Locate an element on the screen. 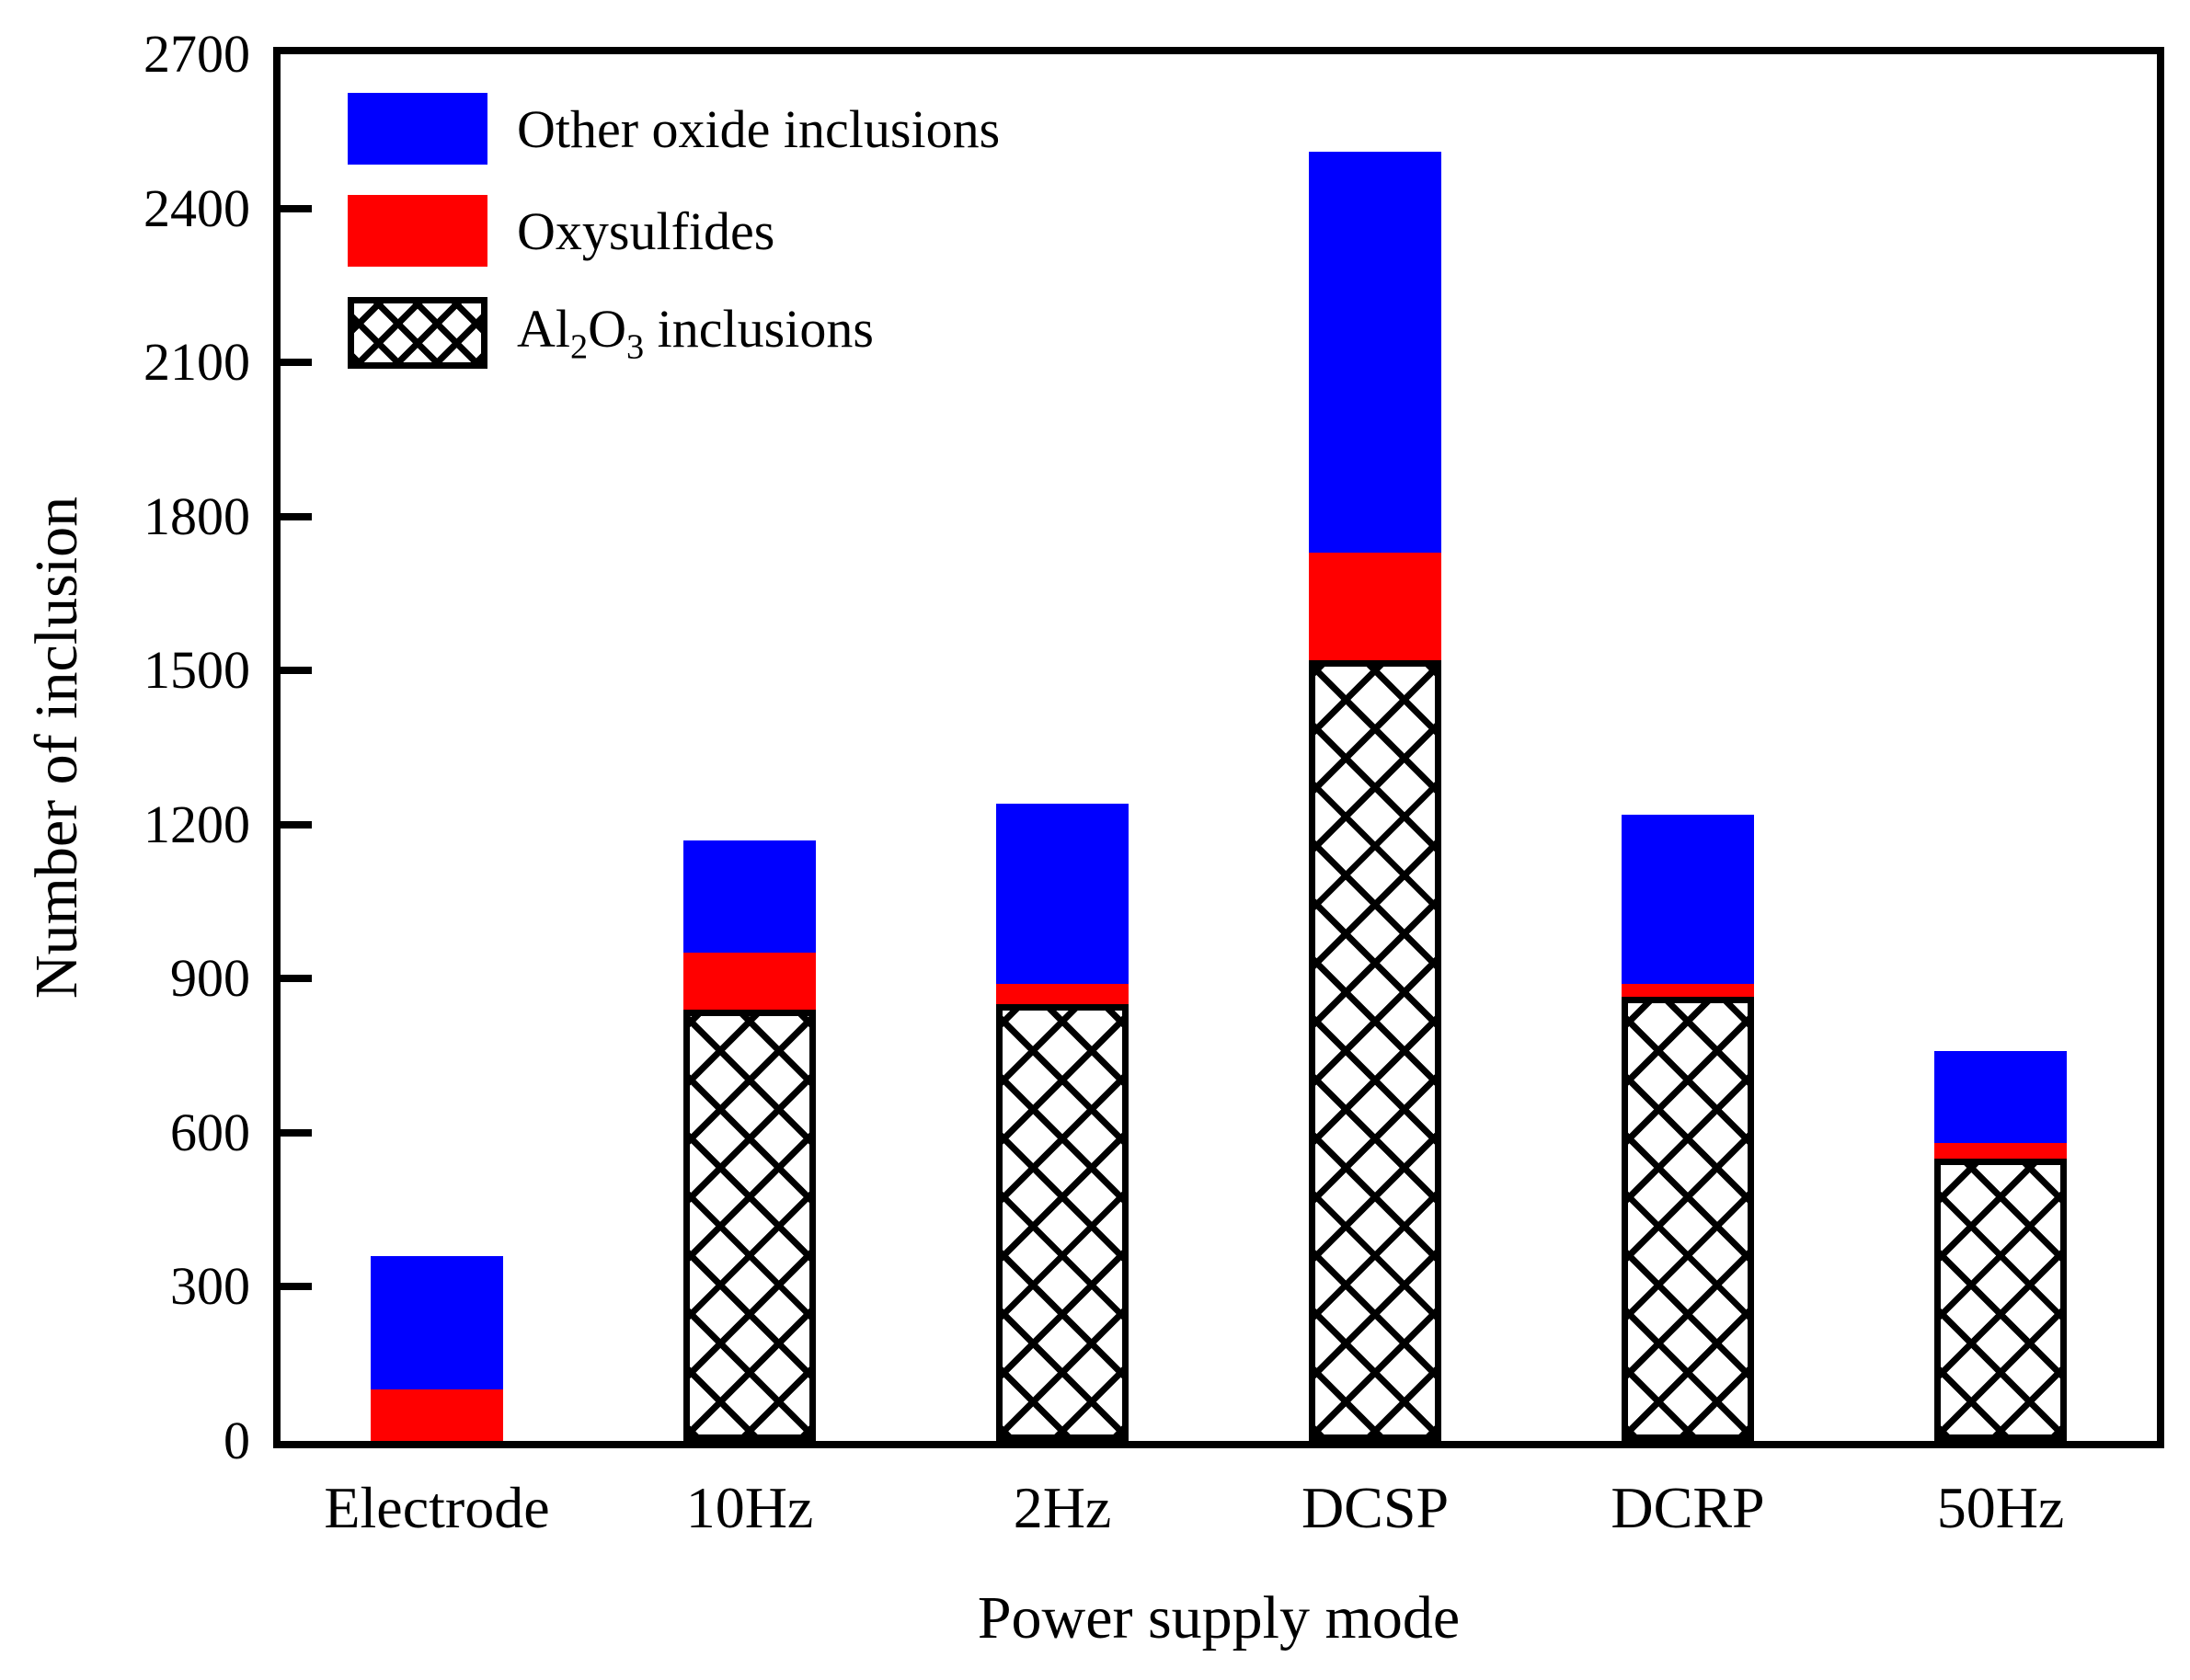 Image resolution: width=2190 pixels, height=1680 pixels. legend-item-al2o3-inclusions: Al2O3 inclusions is located at coordinates (674, 333).